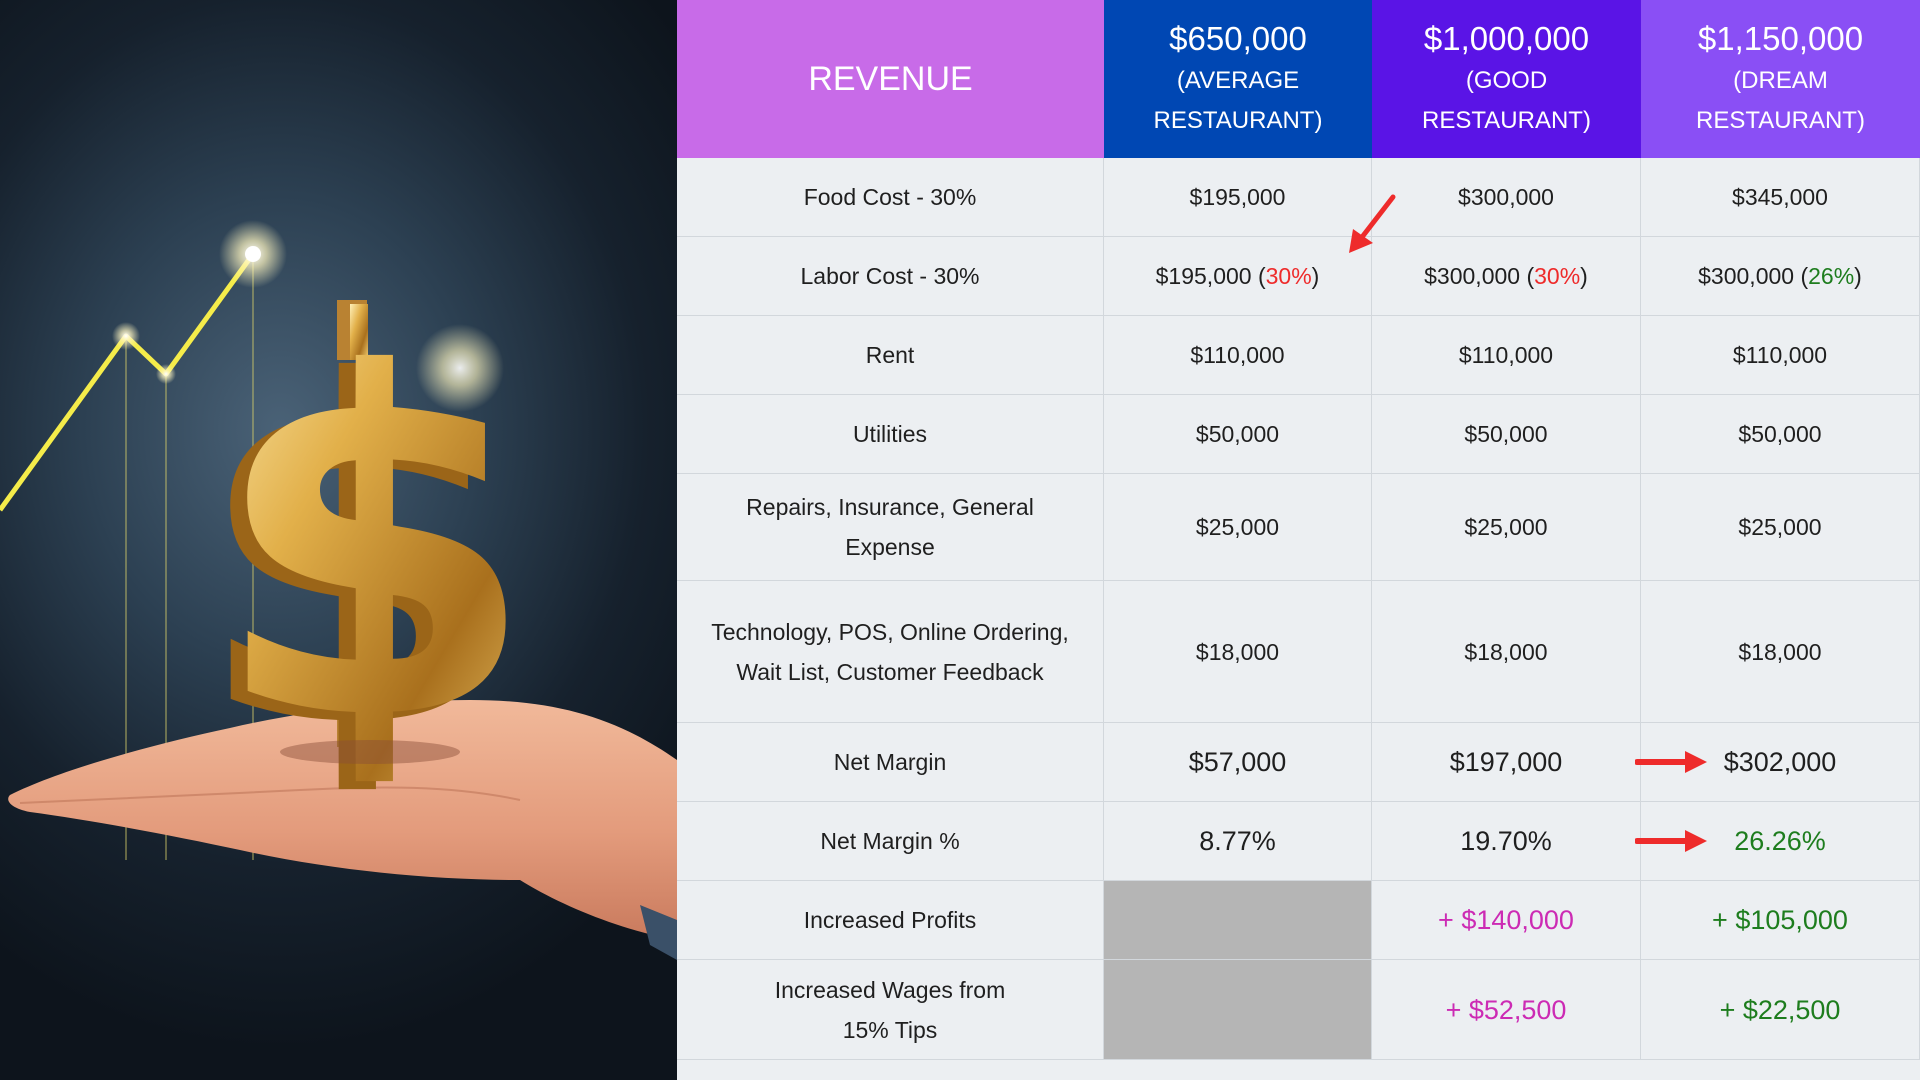 Image resolution: width=1920 pixels, height=1080 pixels. Describe the element at coordinates (890, 527) in the screenshot. I see `row-label-repairs: Repairs, Insurance, General Expense` at that location.